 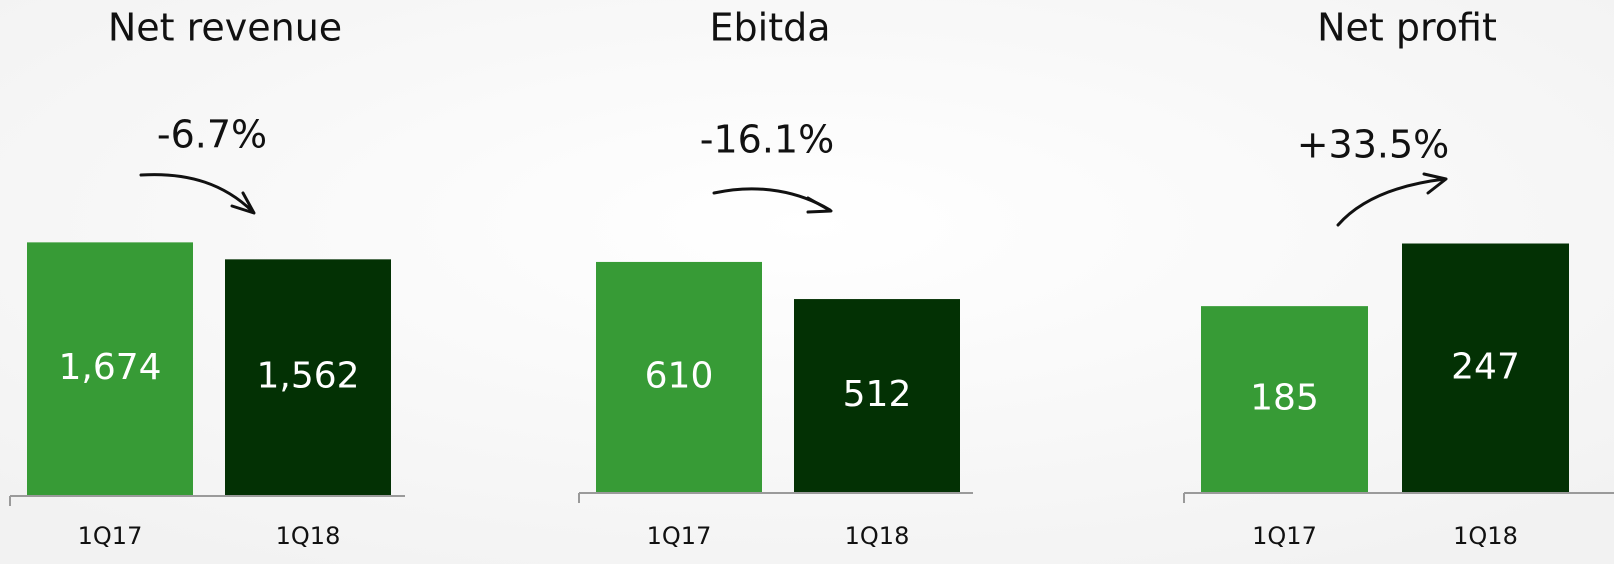 I want to click on value-label: 610, so click(x=679, y=375).